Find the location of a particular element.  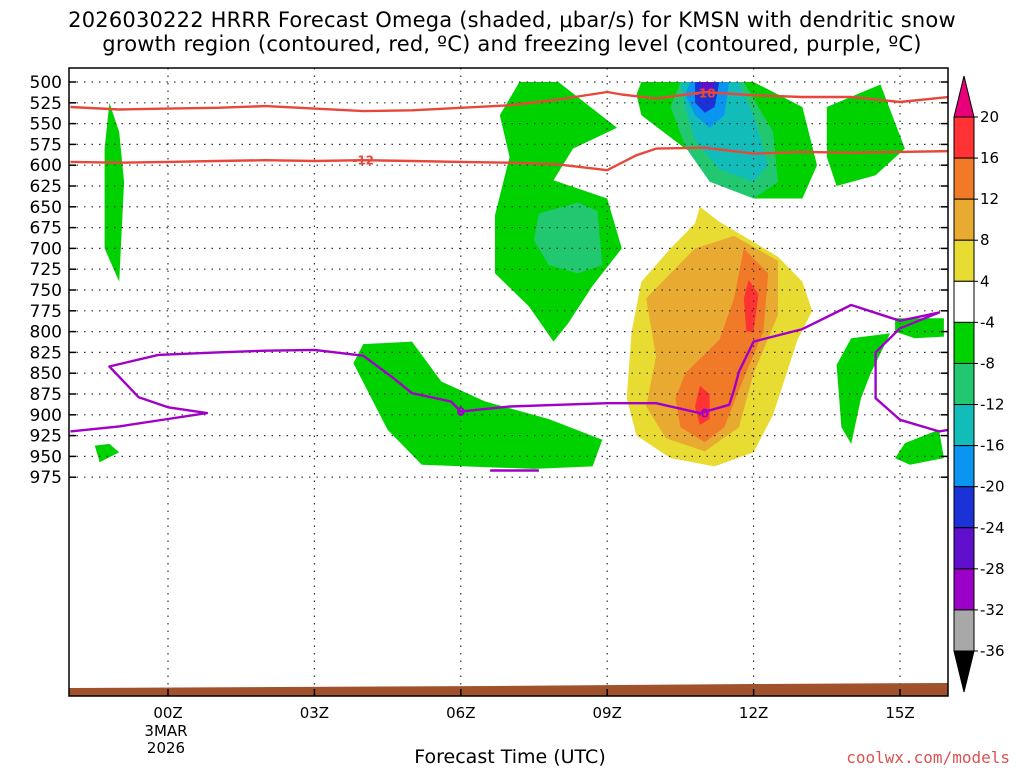

xtick-label-15Z: 15Z is located at coordinates (899, 713).